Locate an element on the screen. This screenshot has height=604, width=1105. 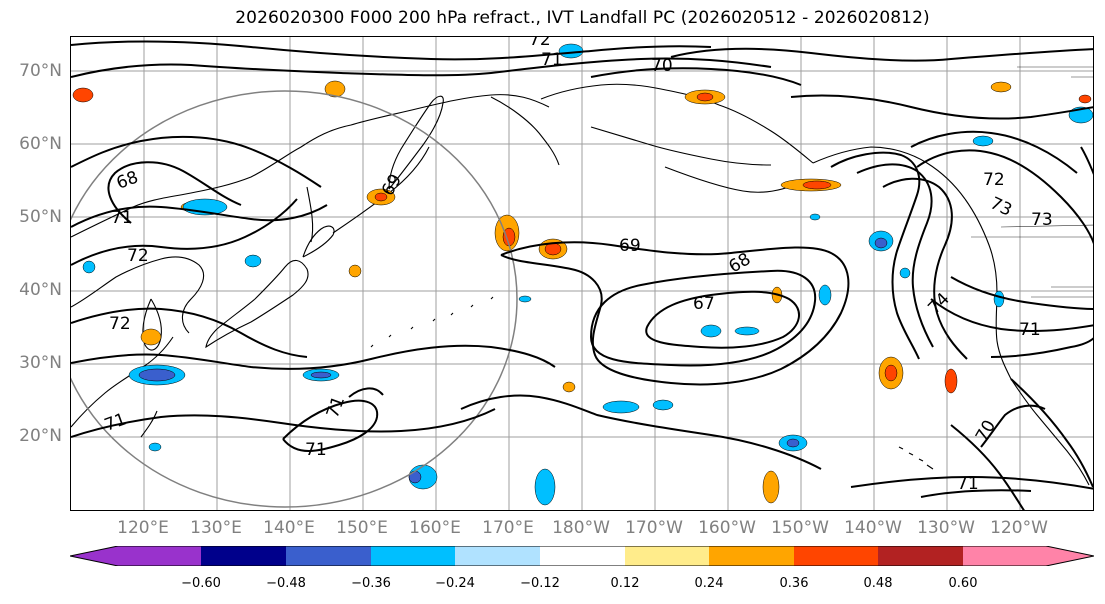
lon-label-150e: 150°E is located at coordinates (362, 528).